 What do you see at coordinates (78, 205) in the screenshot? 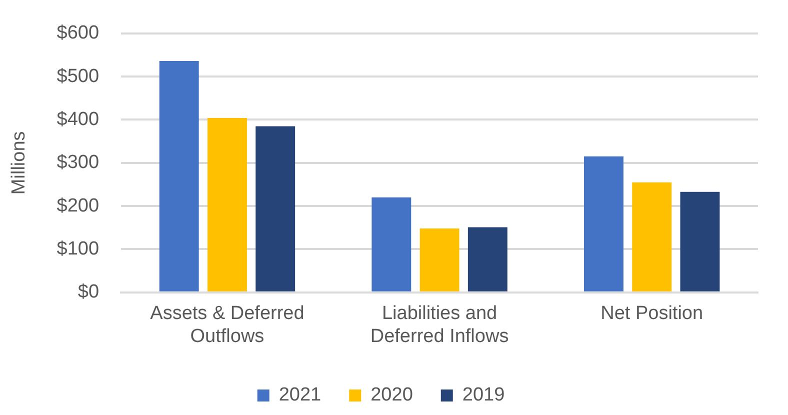
I see `y-tick-label: $200` at bounding box center [78, 205].